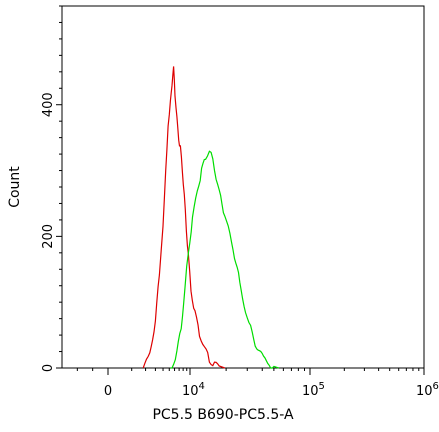  Describe the element at coordinates (313, 390) in the screenshot. I see `x-tick-label: 10⁵` at that location.